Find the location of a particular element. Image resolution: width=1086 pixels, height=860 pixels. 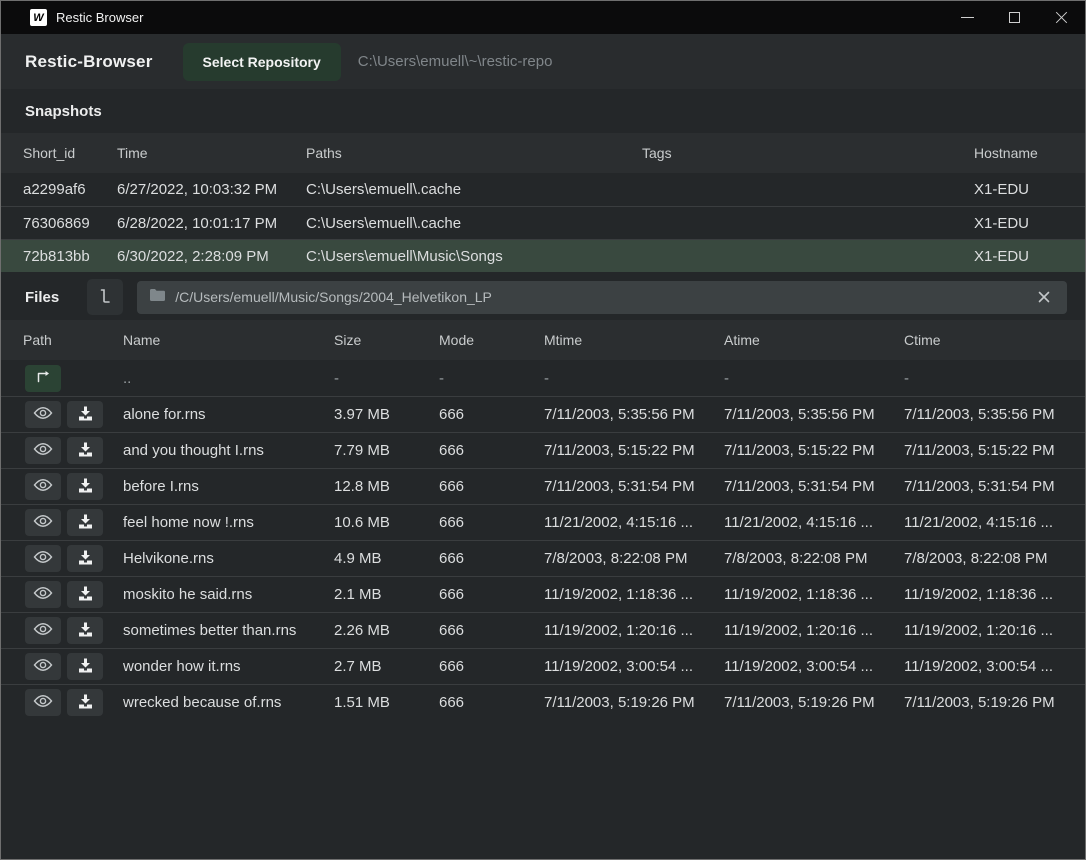

snapshot-short-id: a2299af6 is located at coordinates (54, 189).